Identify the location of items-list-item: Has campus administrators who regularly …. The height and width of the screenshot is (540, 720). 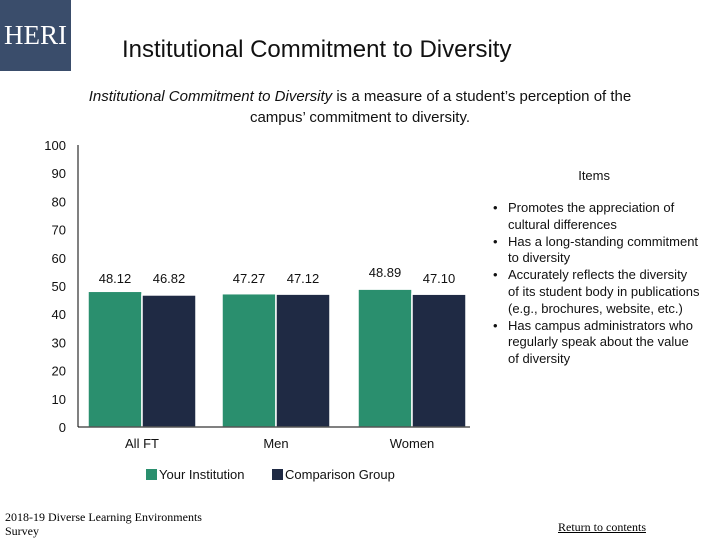
(595, 343).